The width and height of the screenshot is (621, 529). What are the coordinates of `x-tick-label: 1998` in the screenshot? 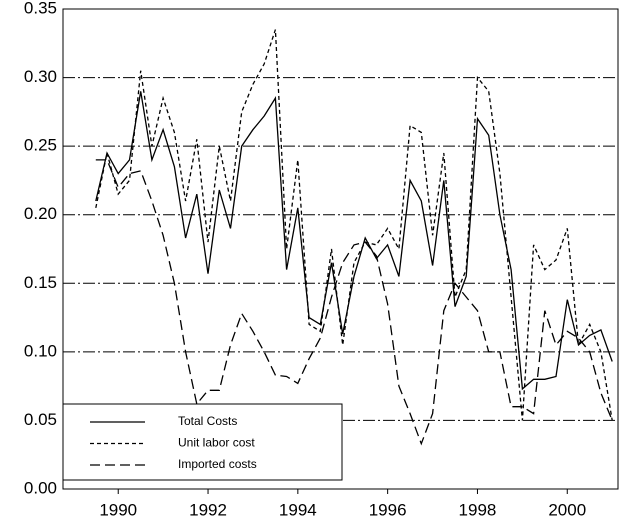 It's located at (478, 509).